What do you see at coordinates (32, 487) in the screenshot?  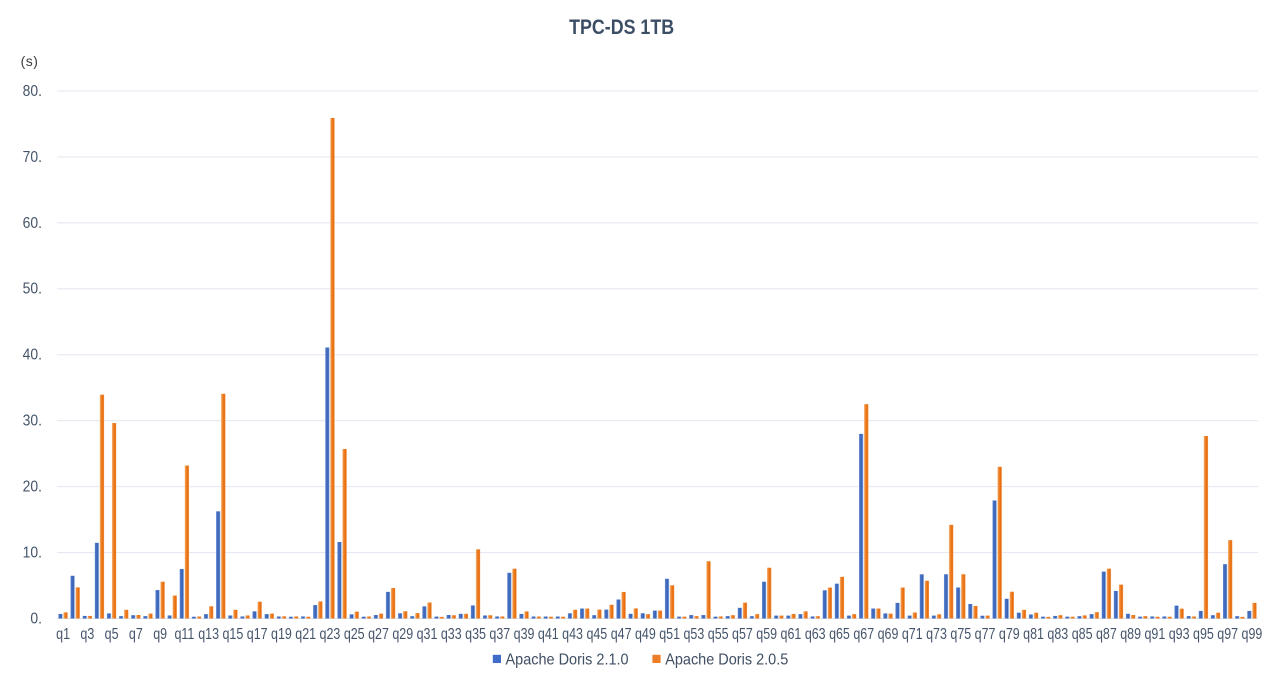 I see `svg-text: 20.` at bounding box center [32, 487].